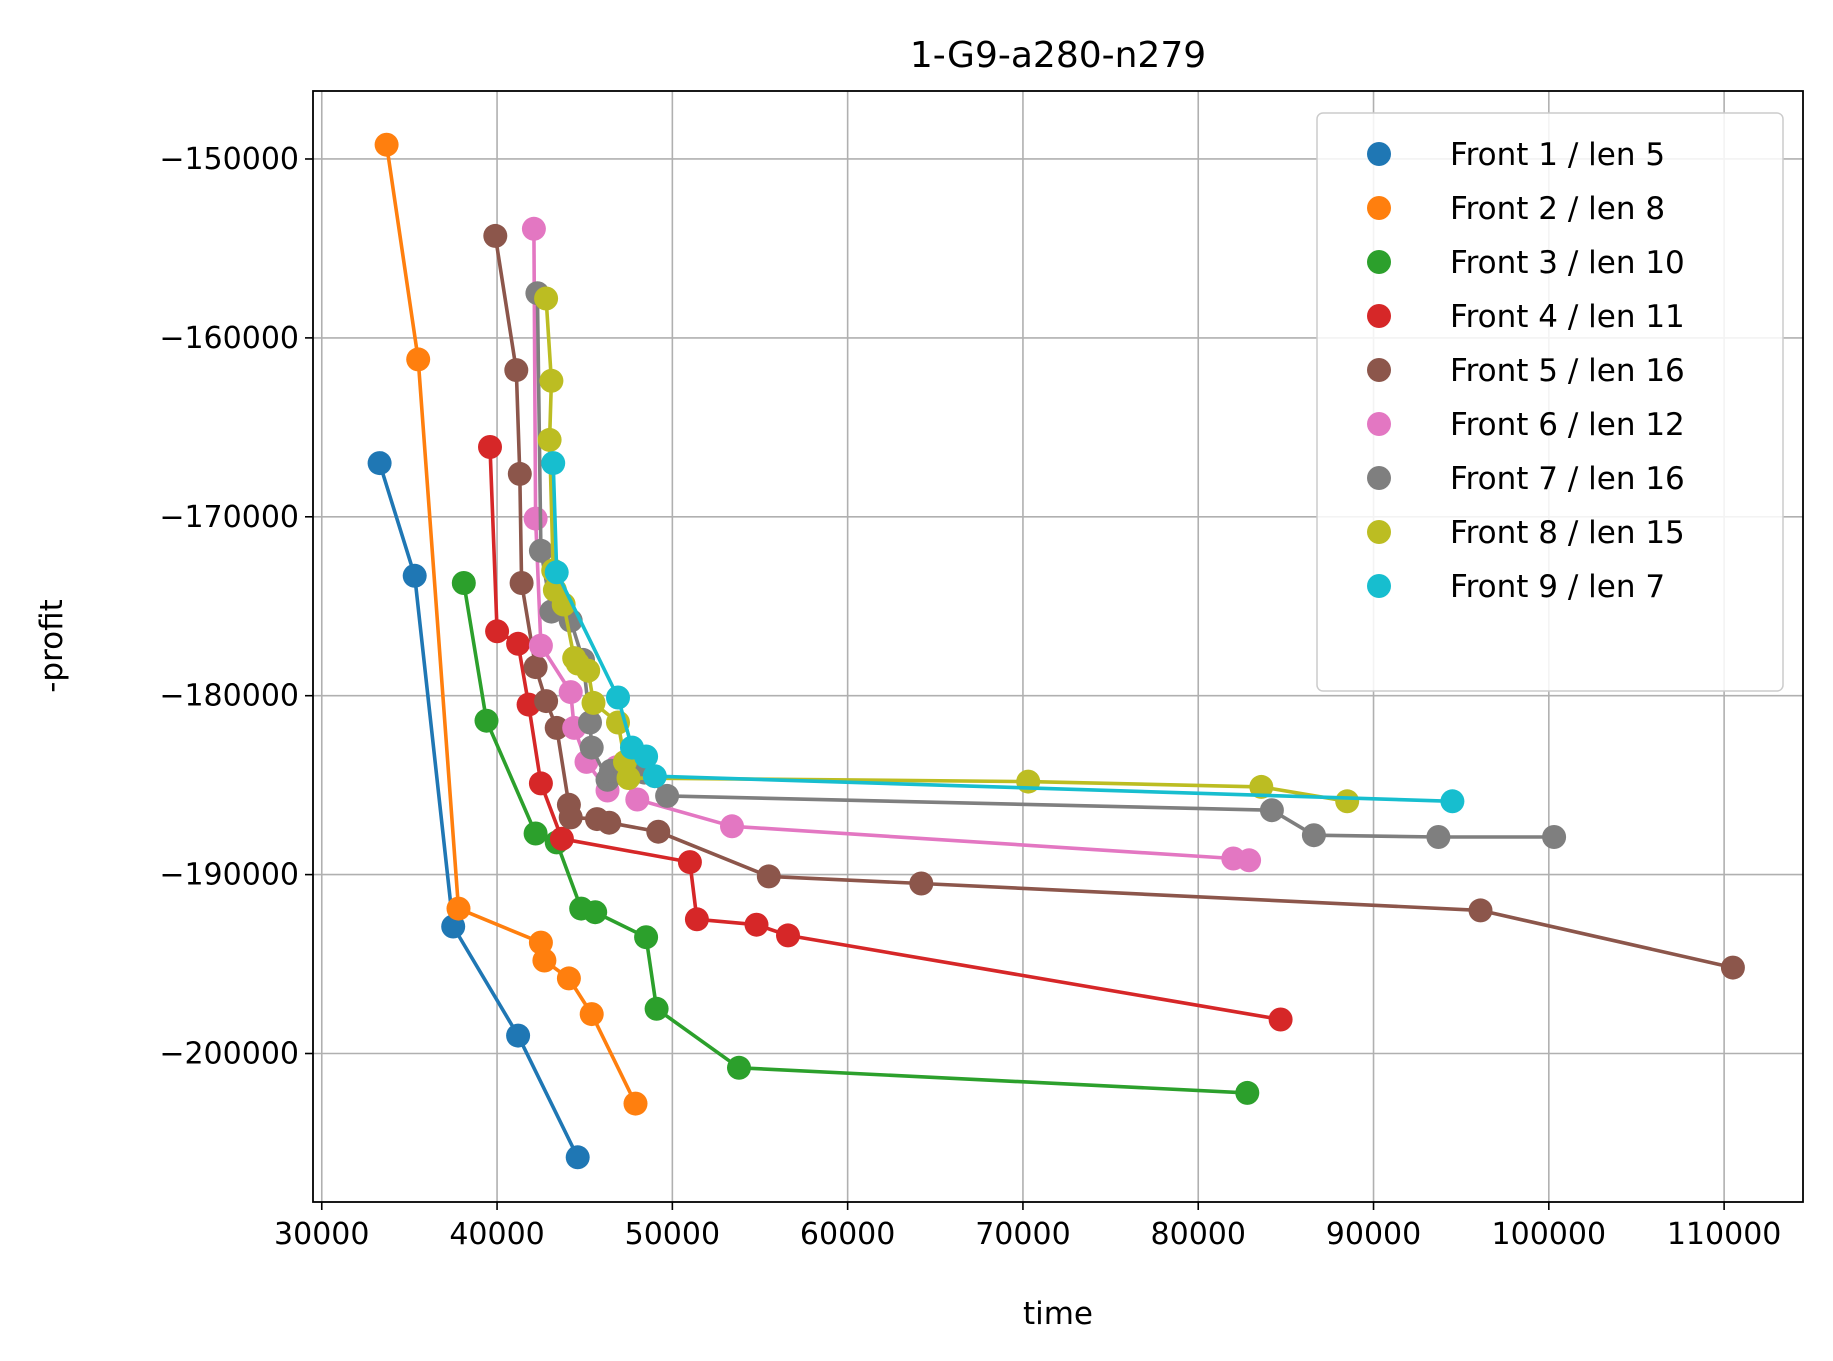  I want to click on y-axis-label: -profit, so click(52, 646).